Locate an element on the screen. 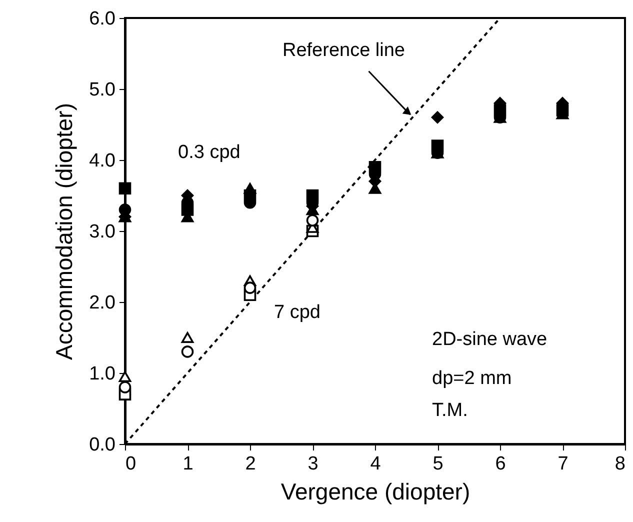 The width and height of the screenshot is (633, 522). x-tick-label: 4 is located at coordinates (376, 464).